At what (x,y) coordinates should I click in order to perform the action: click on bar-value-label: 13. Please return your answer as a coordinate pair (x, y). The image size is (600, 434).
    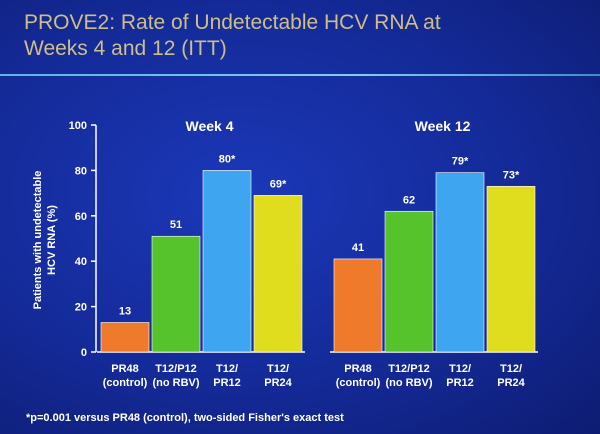
    Looking at the image, I should click on (125, 311).